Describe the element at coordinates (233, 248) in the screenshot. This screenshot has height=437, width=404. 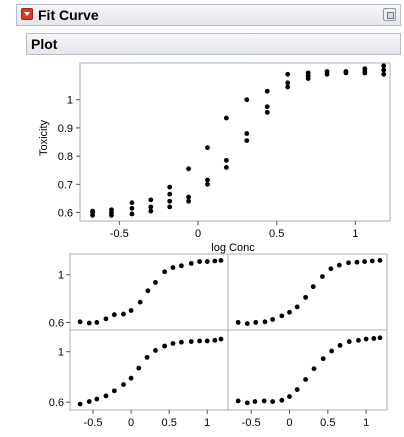
I see `x-axis-label: log Conc` at that location.